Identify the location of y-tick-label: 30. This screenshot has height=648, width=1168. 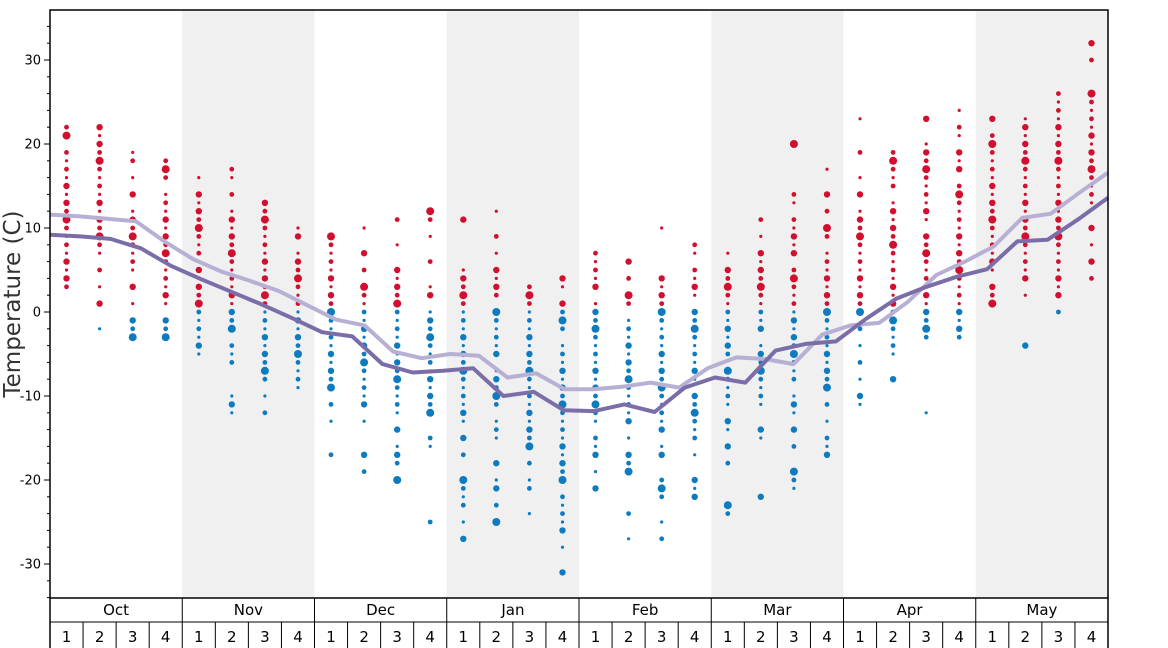
(32, 61).